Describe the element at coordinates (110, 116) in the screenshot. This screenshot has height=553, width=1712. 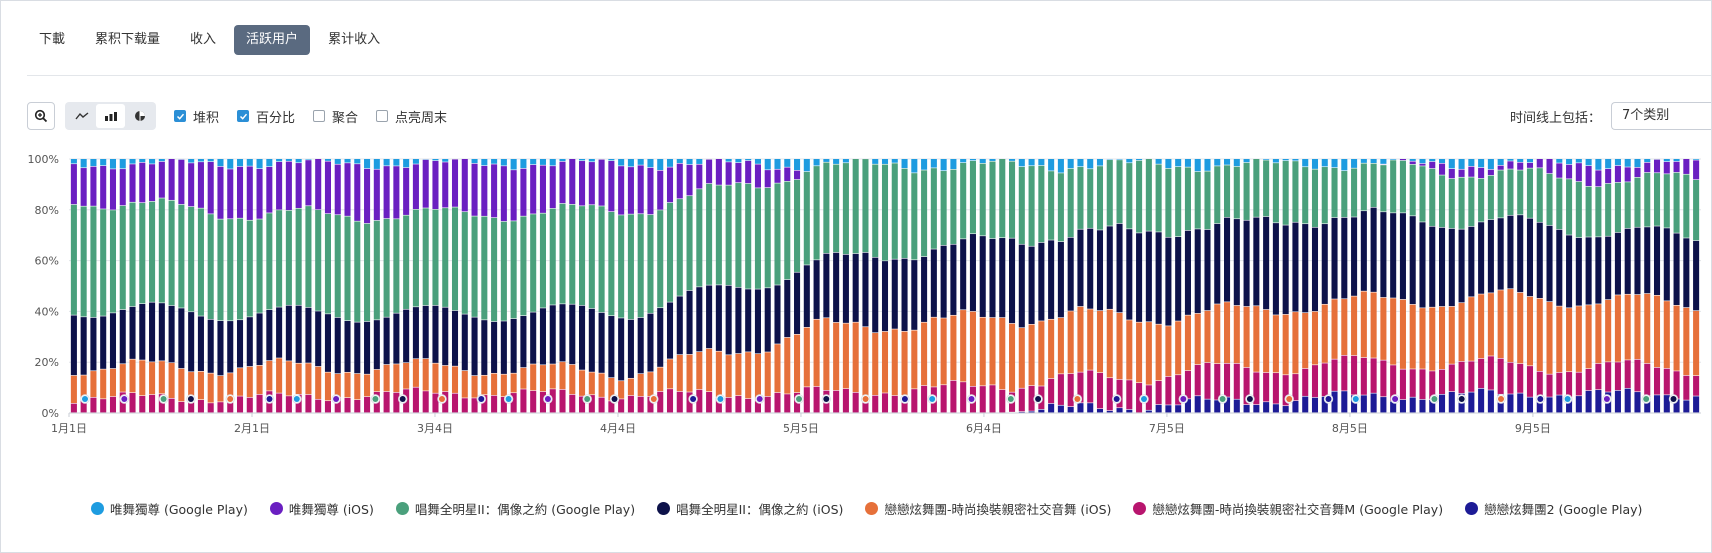
I see `bar-chart-button` at that location.